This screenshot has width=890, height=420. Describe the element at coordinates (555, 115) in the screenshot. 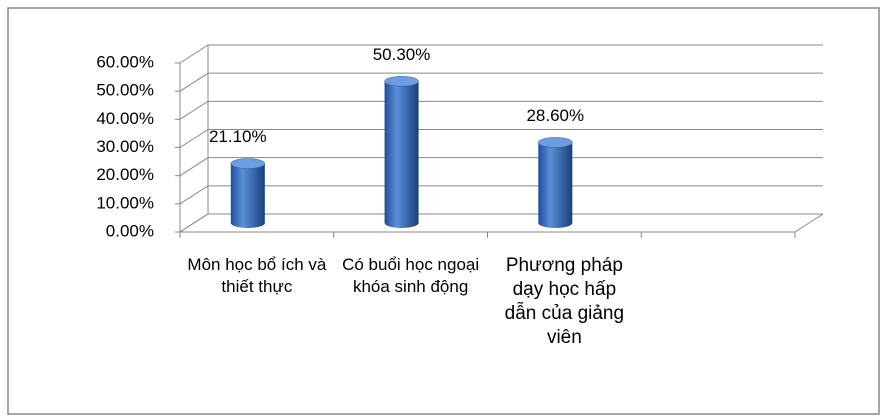

I see `value-label: 28.60%` at that location.